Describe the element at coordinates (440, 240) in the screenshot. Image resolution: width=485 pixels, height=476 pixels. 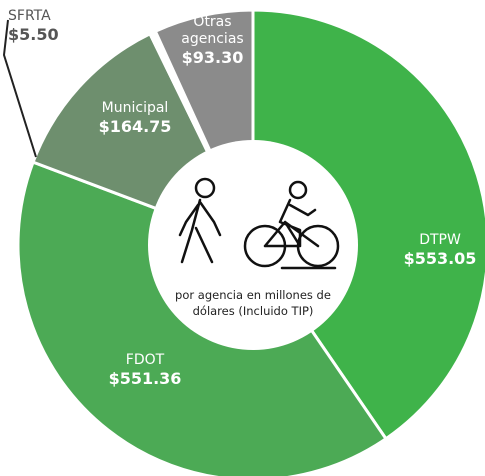
I see `category-name: DTPW` at that location.